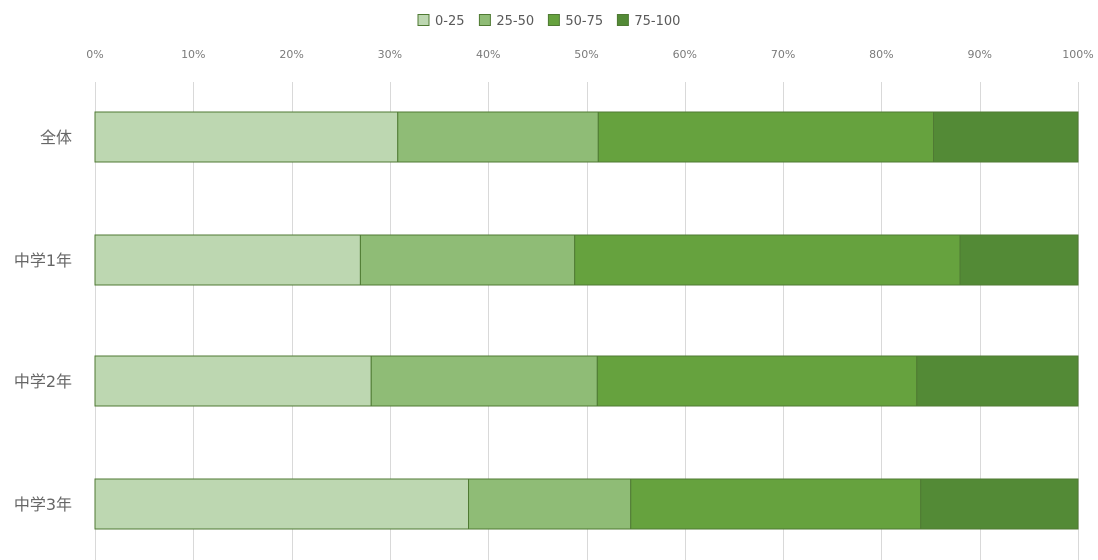  What do you see at coordinates (979, 54) in the screenshot?
I see `x-tick-label: 90%` at bounding box center [979, 54].